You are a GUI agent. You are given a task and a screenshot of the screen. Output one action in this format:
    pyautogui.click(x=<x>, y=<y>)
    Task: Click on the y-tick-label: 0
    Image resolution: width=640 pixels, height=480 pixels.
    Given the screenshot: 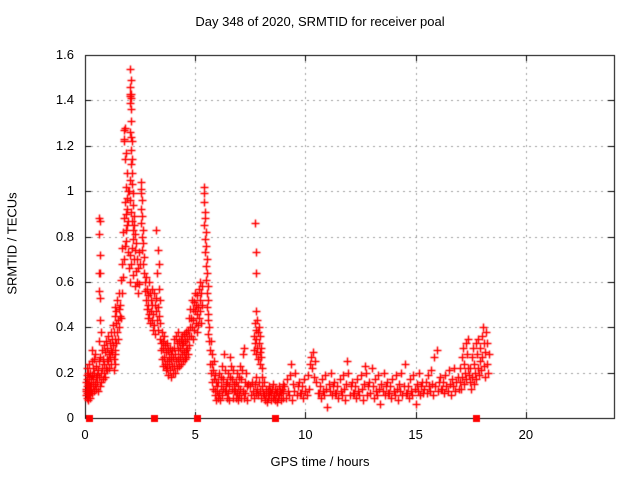 What is the action you would take?
    pyautogui.click(x=70, y=417)
    